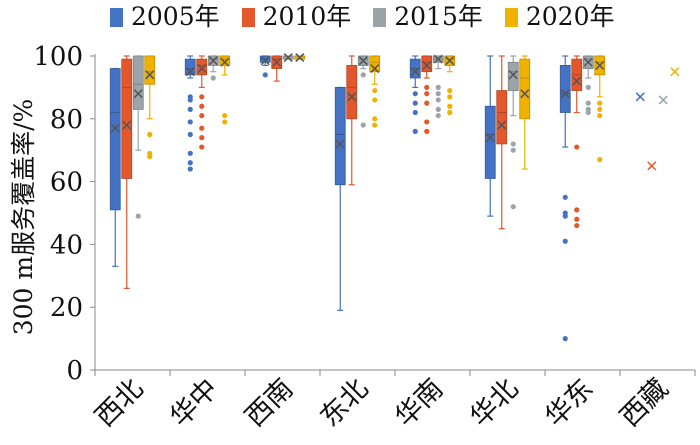 This screenshot has height=445, width=700. What do you see at coordinates (66, 120) in the screenshot?
I see `y-tick-label-80: 80` at bounding box center [66, 120].